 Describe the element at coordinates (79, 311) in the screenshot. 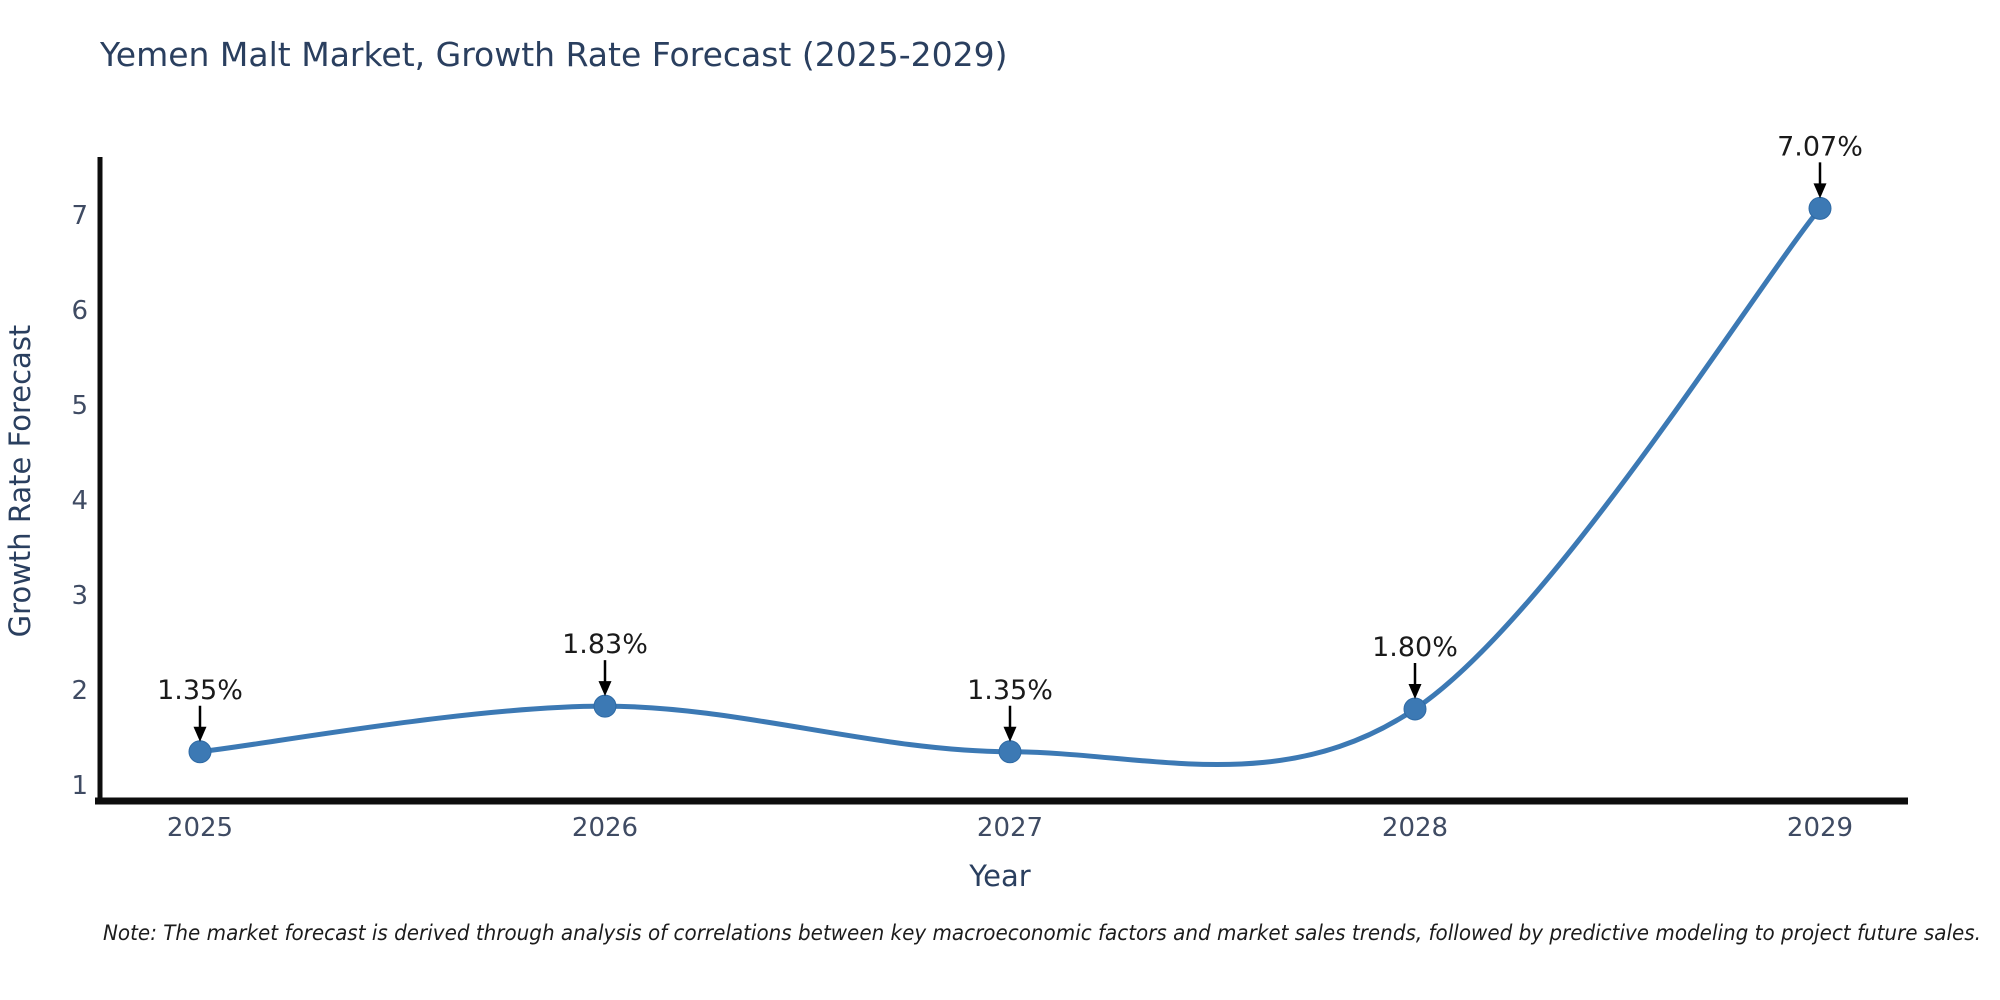

I see `y-tick-label: 6` at that location.